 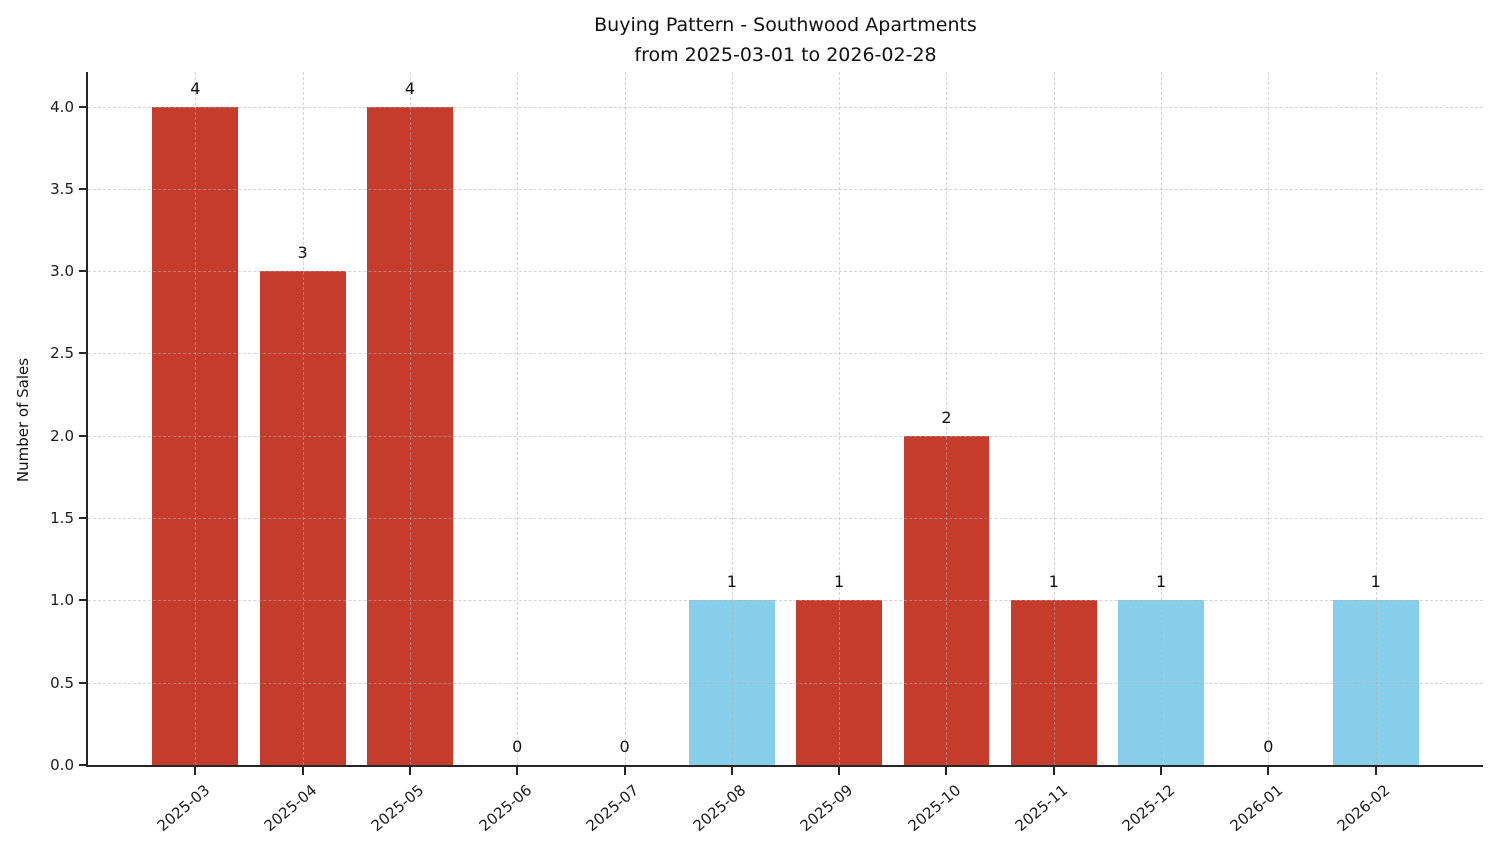 What do you see at coordinates (302, 253) in the screenshot?
I see `bar-value-label: 3` at bounding box center [302, 253].